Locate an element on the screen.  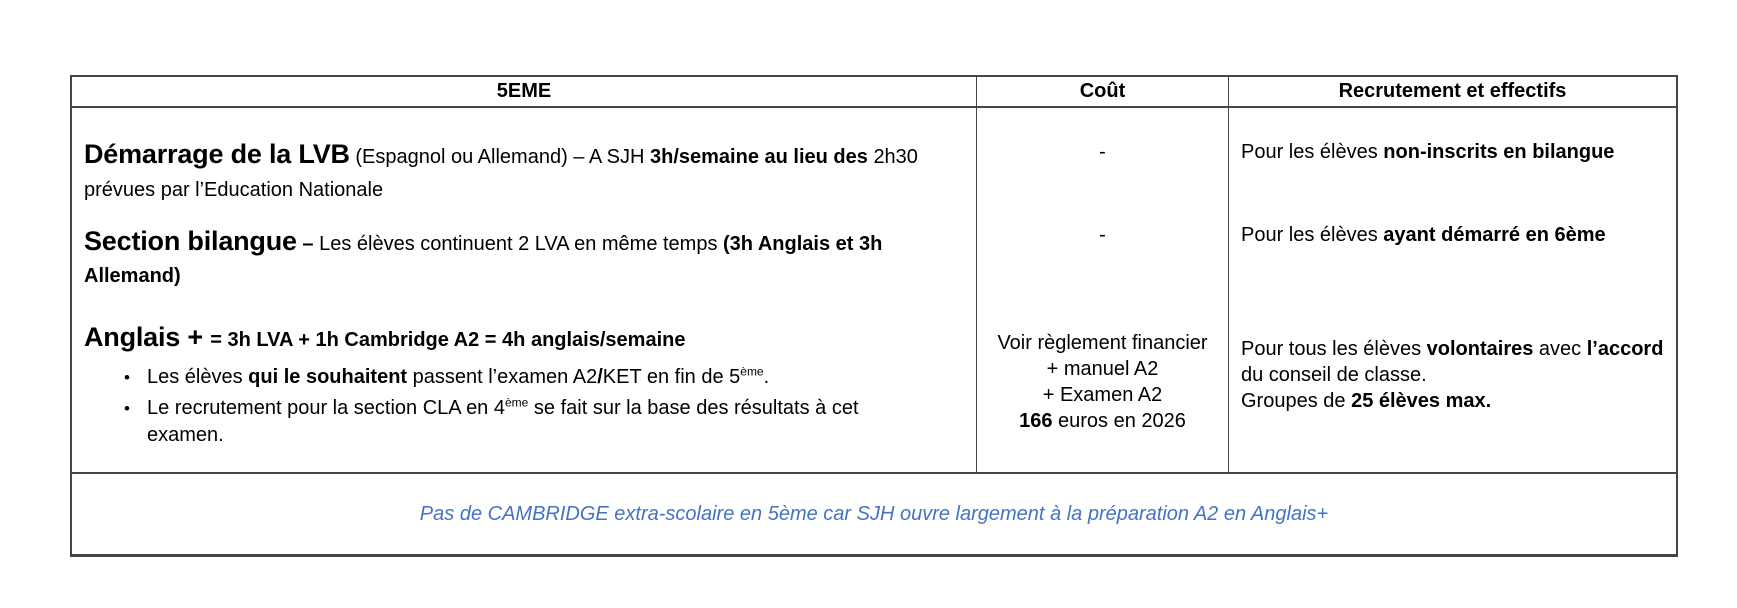
bilangue-desc-bold1: (3h Anglais et 3h is located at coordinates (803, 244).